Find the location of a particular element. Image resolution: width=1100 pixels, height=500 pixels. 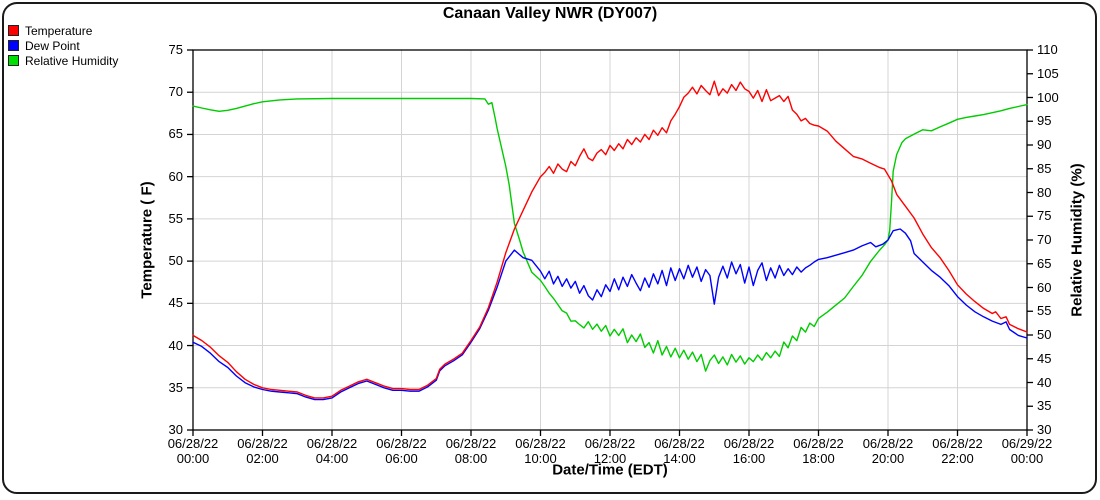

right-axis-tick-label: 90 is located at coordinates (1044, 144).